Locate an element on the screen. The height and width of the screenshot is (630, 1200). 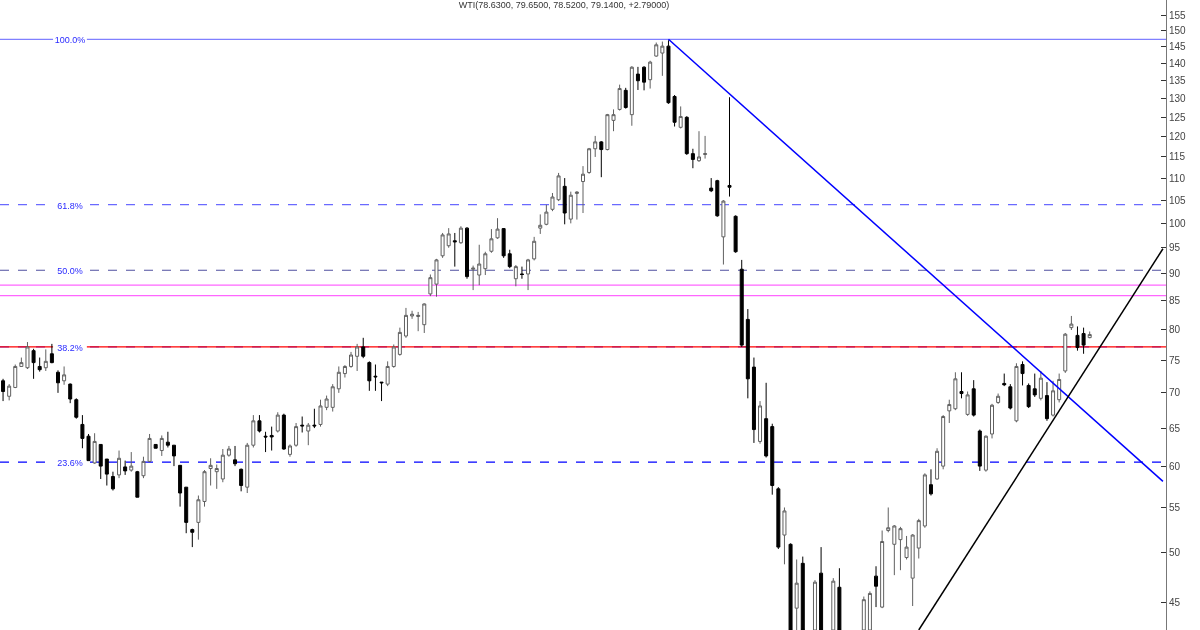
y-tick-label: 115 is located at coordinates (1177, 157).